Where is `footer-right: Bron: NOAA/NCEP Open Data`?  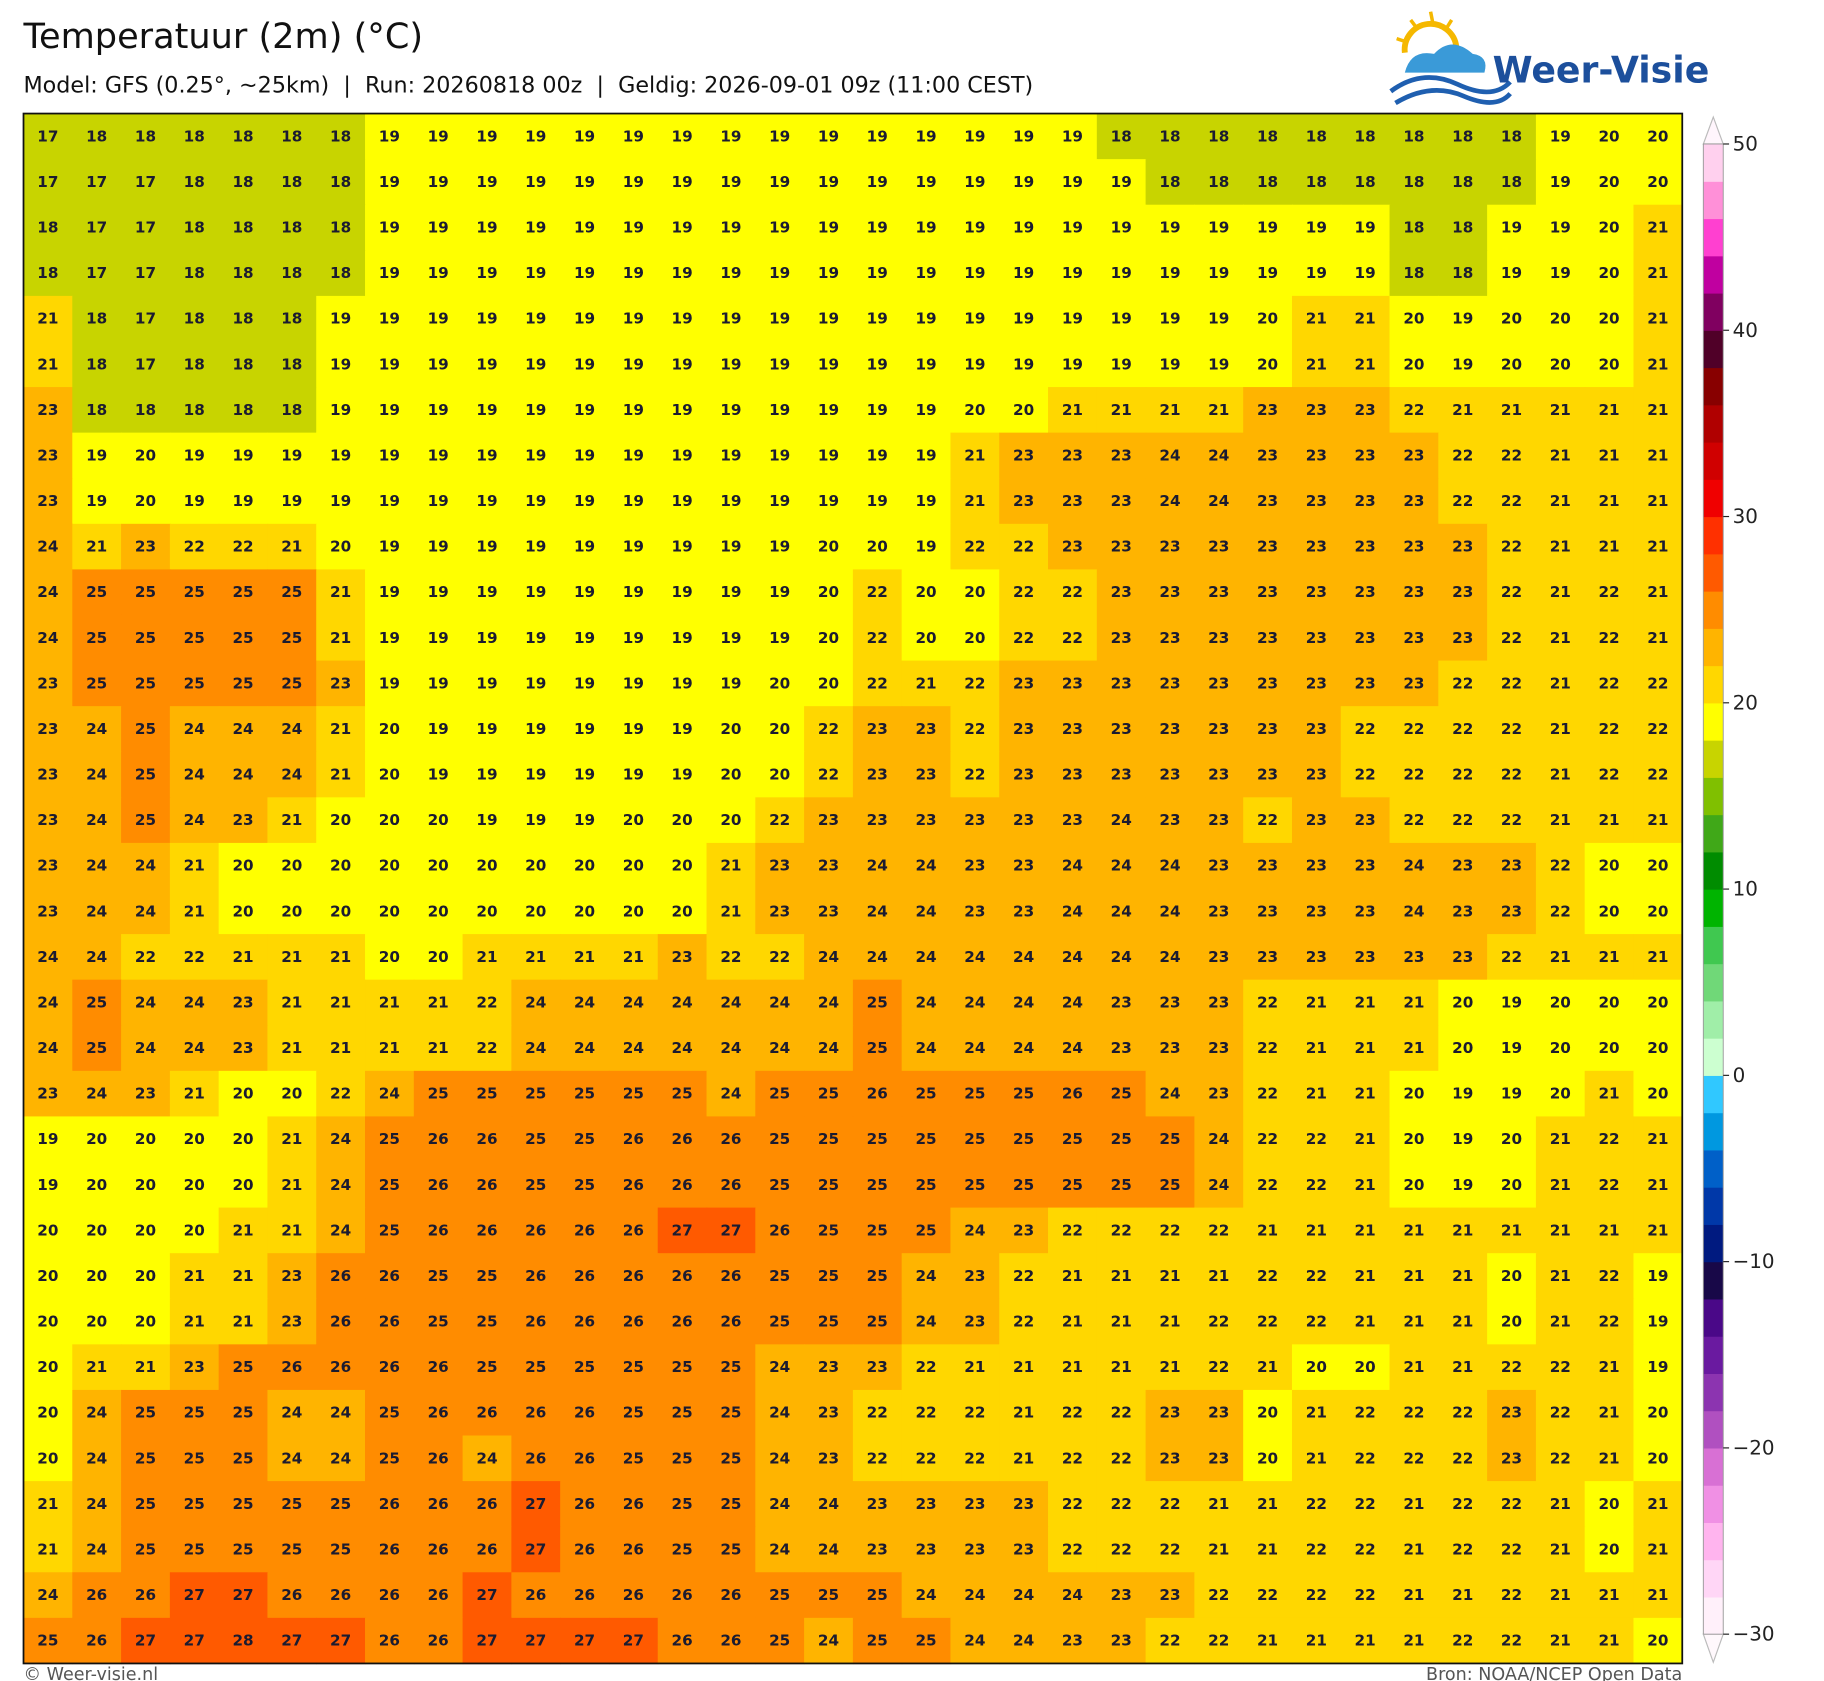
footer-right: Bron: NOAA/NCEP Open Data is located at coordinates (1554, 1673).